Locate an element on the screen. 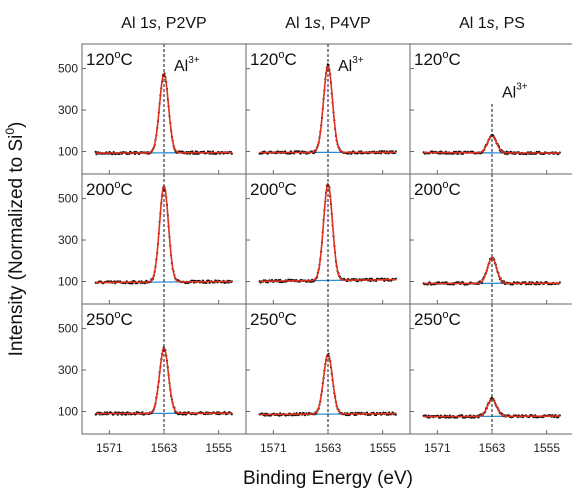  column-title: Al 1s, PS is located at coordinates (492, 23).